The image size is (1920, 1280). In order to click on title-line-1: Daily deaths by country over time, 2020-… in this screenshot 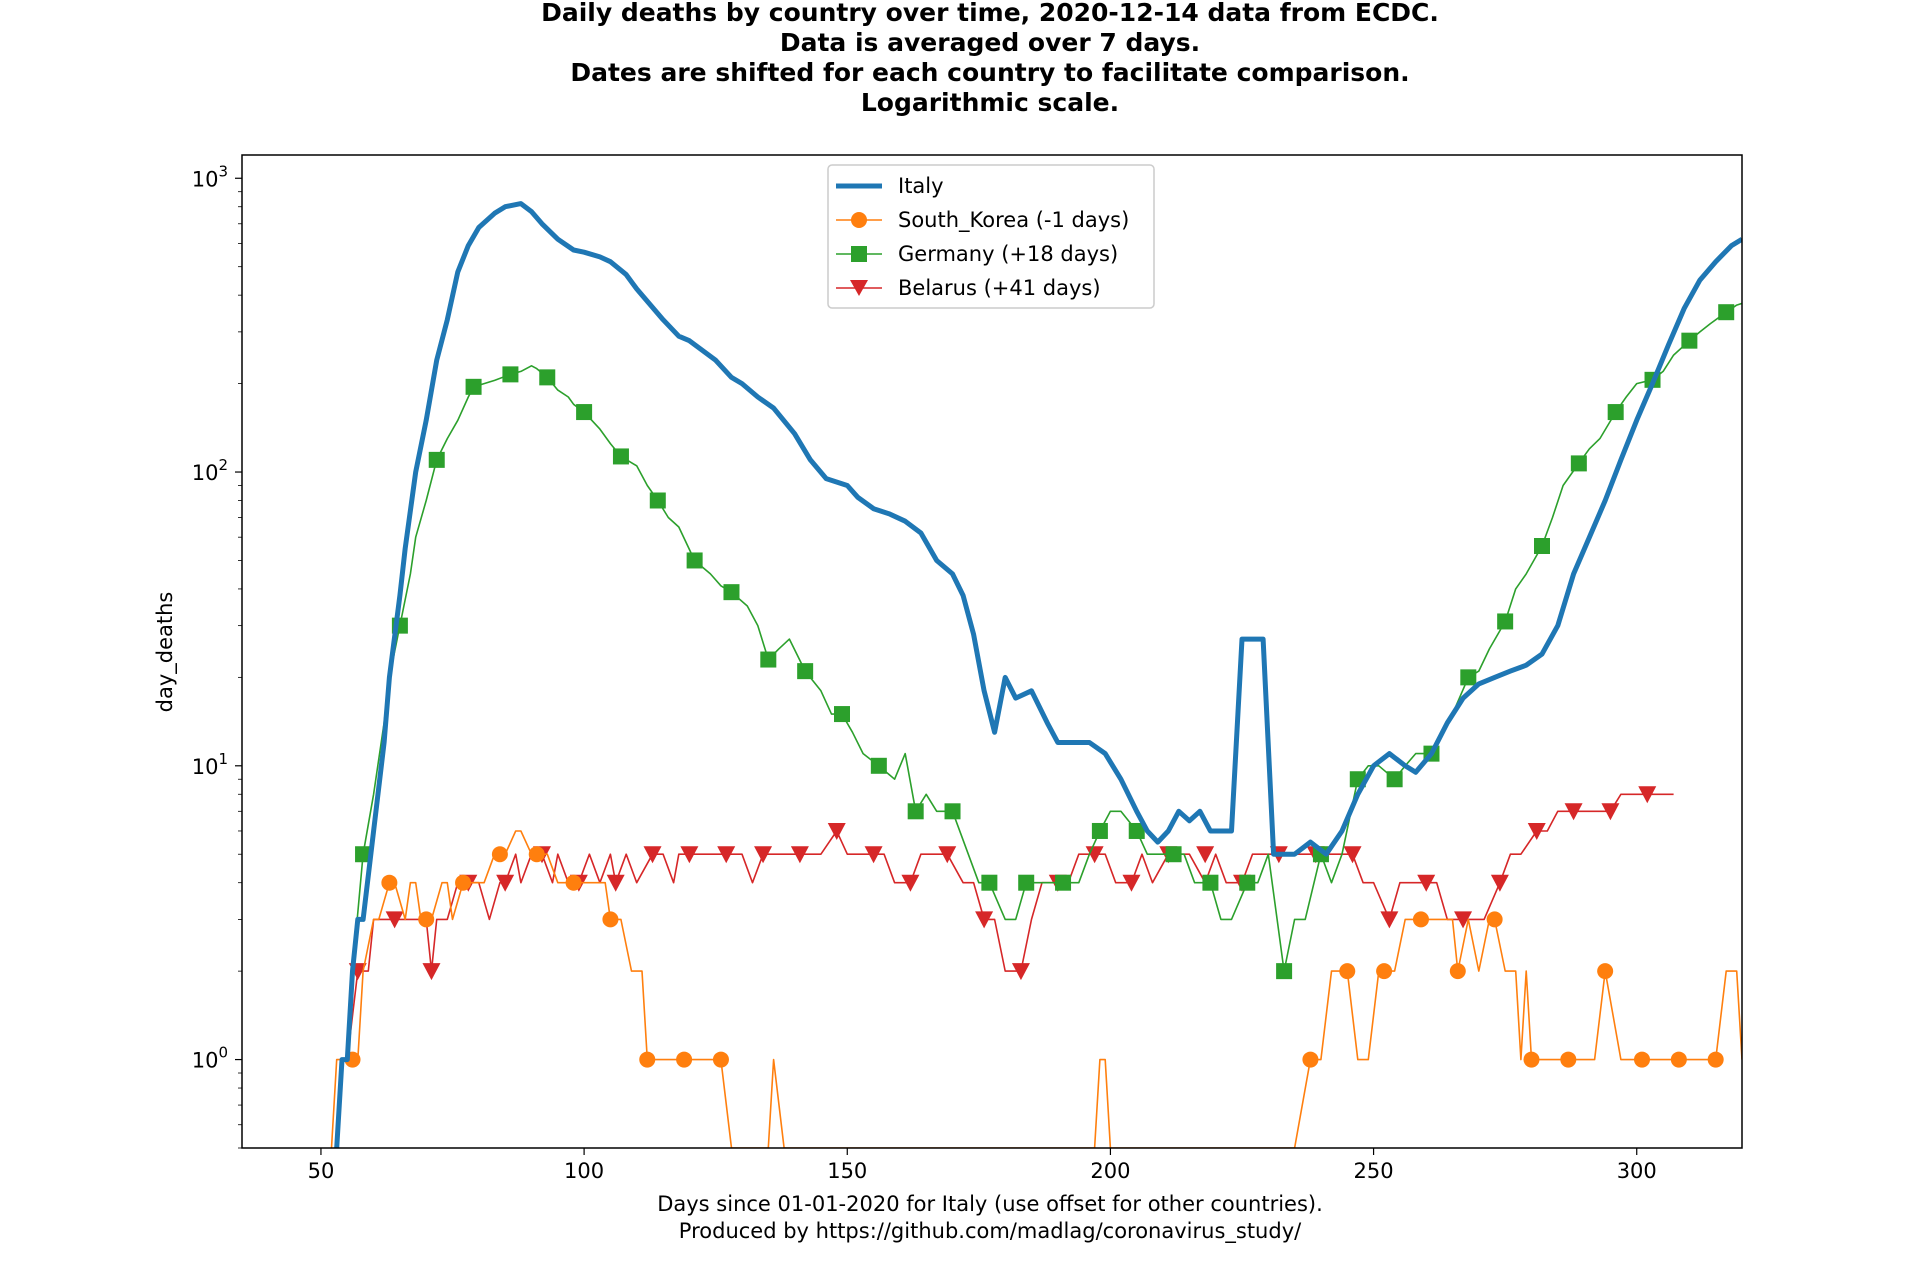, I will do `click(990, 13)`.